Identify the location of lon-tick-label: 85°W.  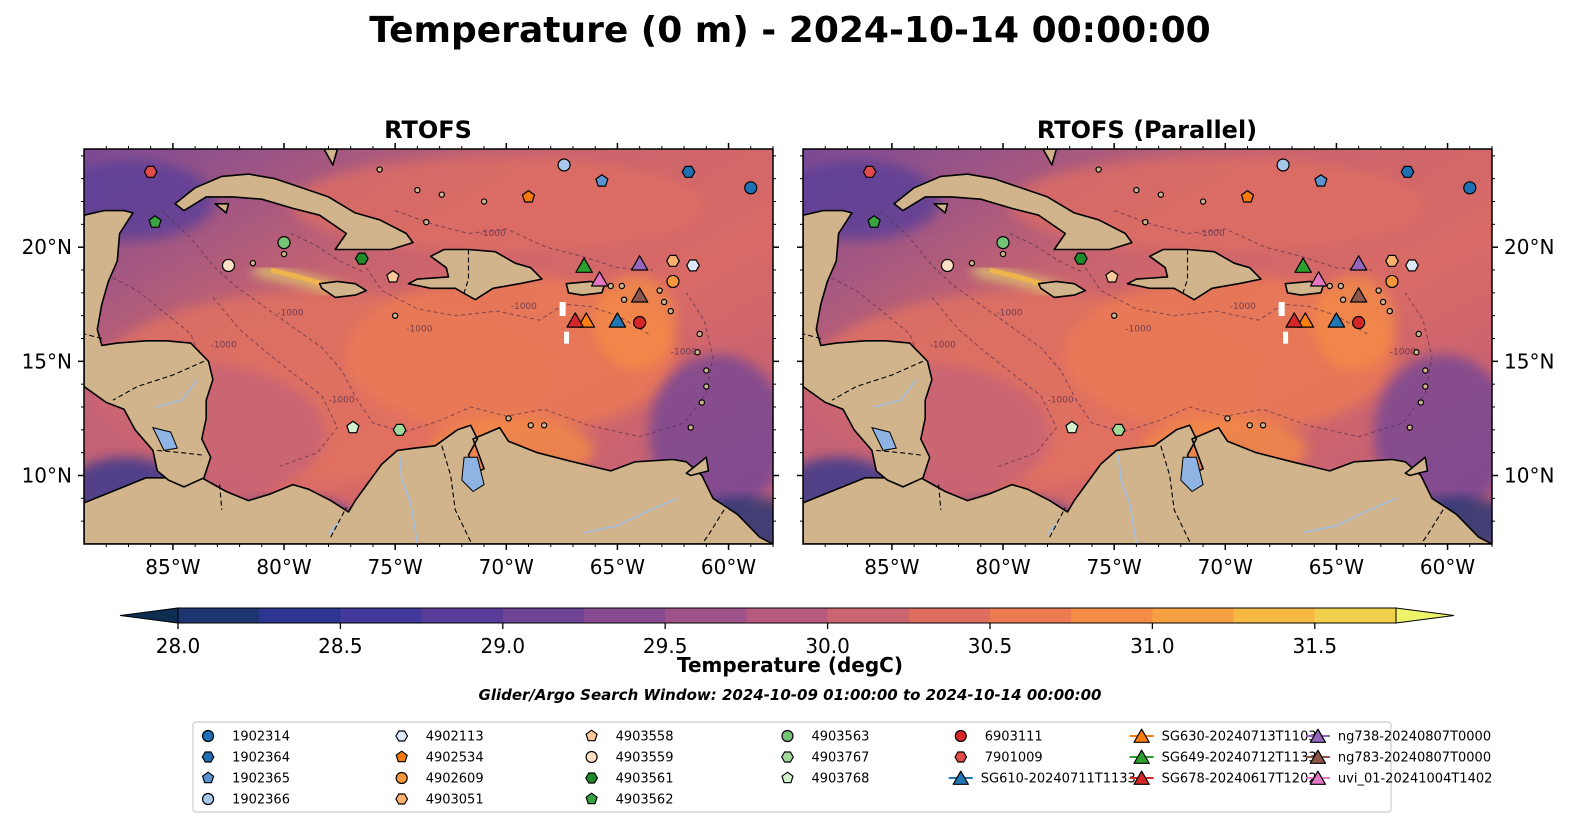
(891, 567).